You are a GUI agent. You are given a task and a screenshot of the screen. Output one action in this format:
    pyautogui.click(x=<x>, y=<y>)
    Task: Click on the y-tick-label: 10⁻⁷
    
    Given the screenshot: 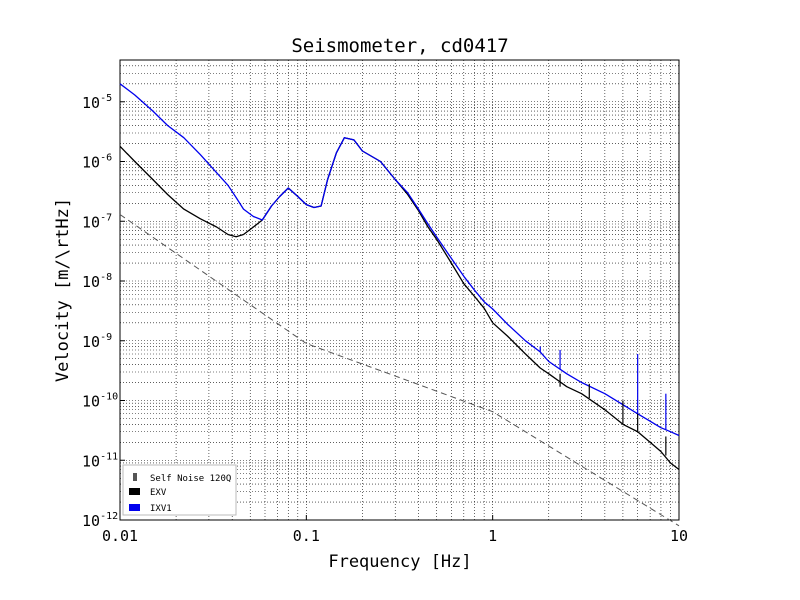 What is the action you would take?
    pyautogui.click(x=97, y=221)
    